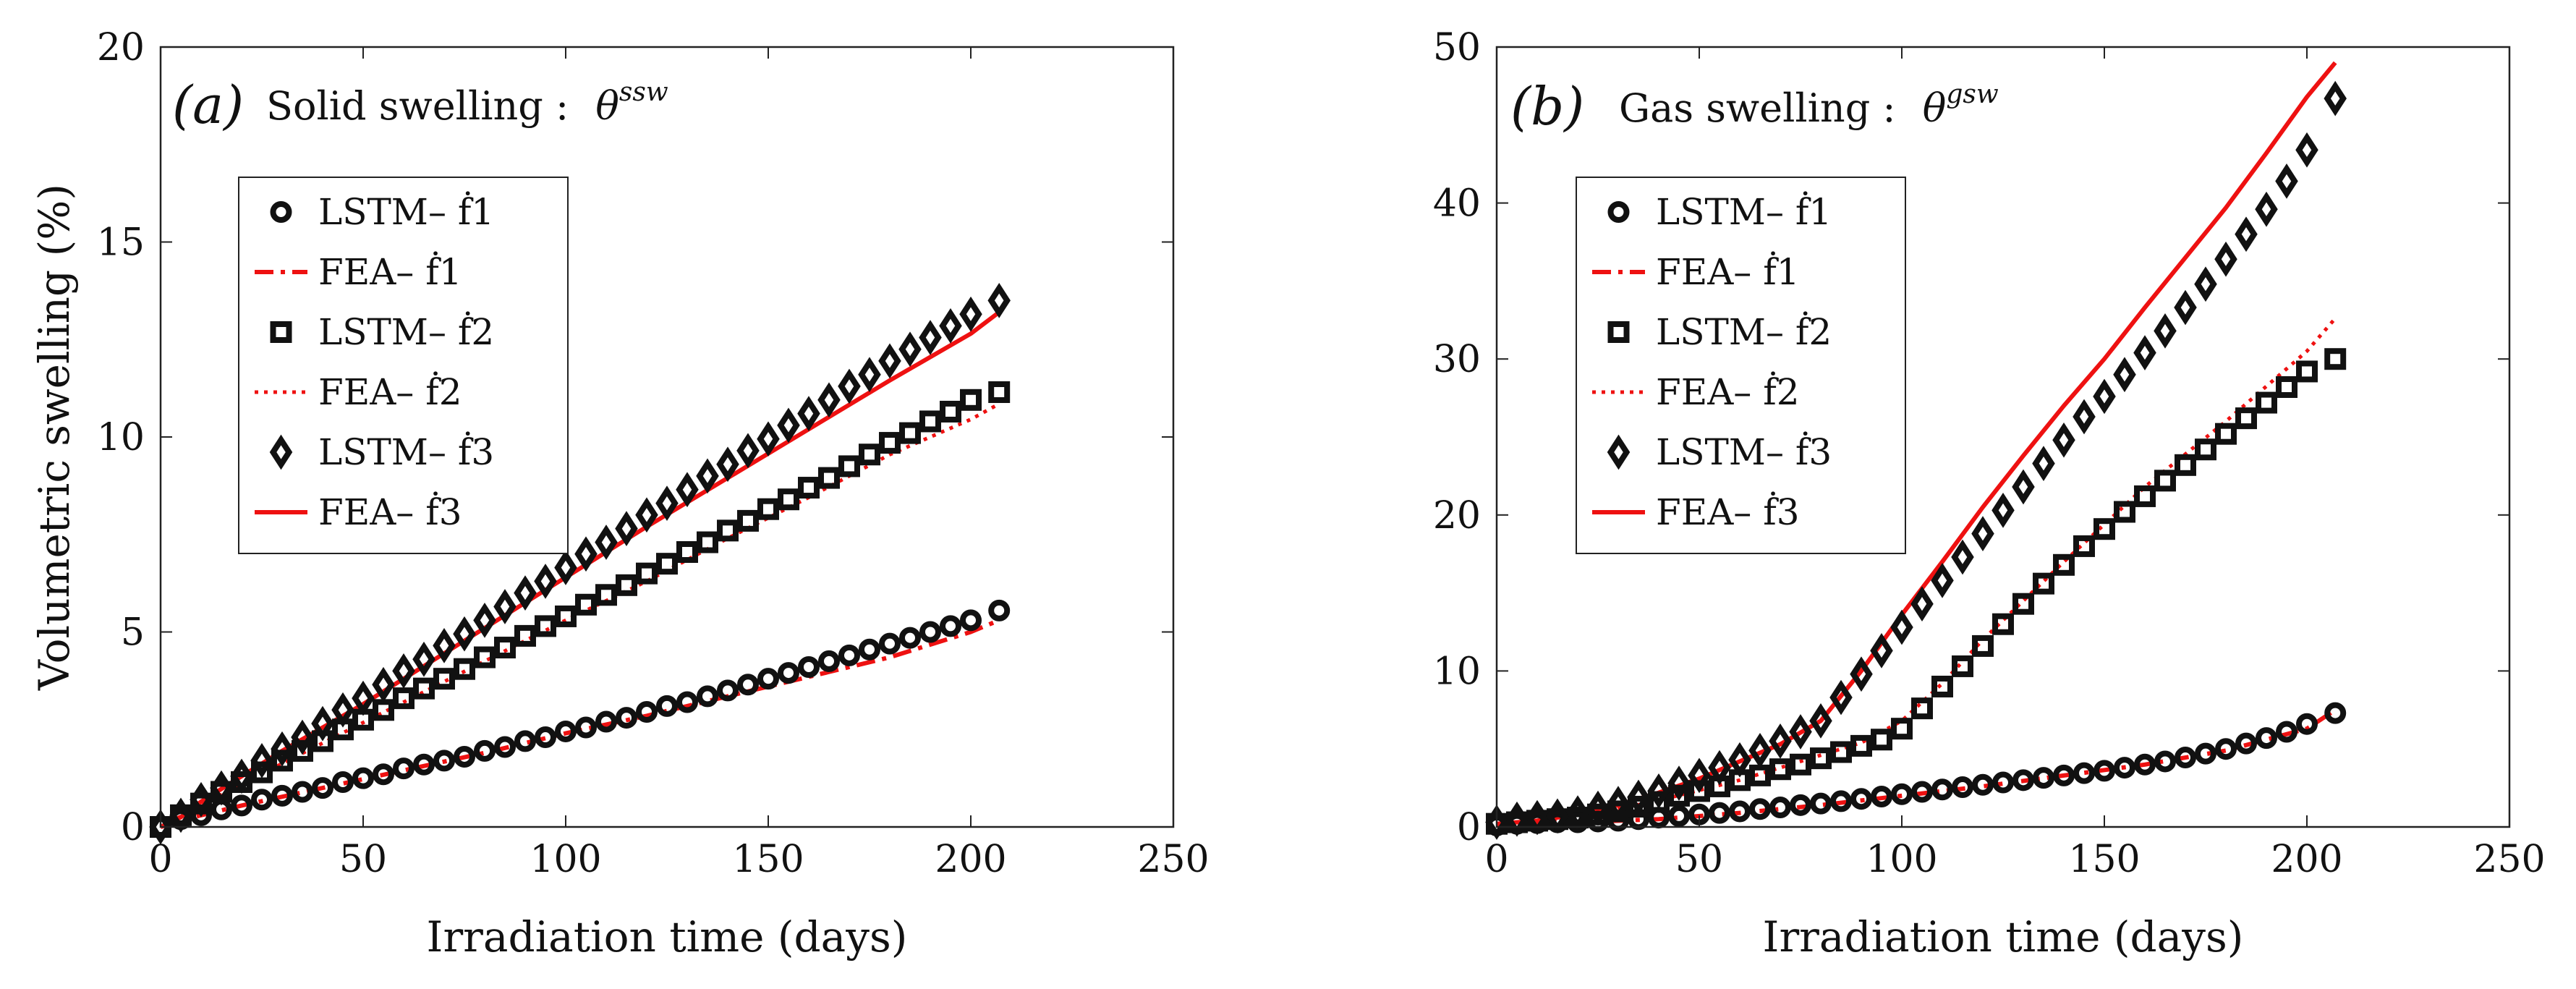 The image size is (2576, 989). What do you see at coordinates (1728, 512) in the screenshot?
I see `legend-label: FEA– ḟ3` at bounding box center [1728, 512].